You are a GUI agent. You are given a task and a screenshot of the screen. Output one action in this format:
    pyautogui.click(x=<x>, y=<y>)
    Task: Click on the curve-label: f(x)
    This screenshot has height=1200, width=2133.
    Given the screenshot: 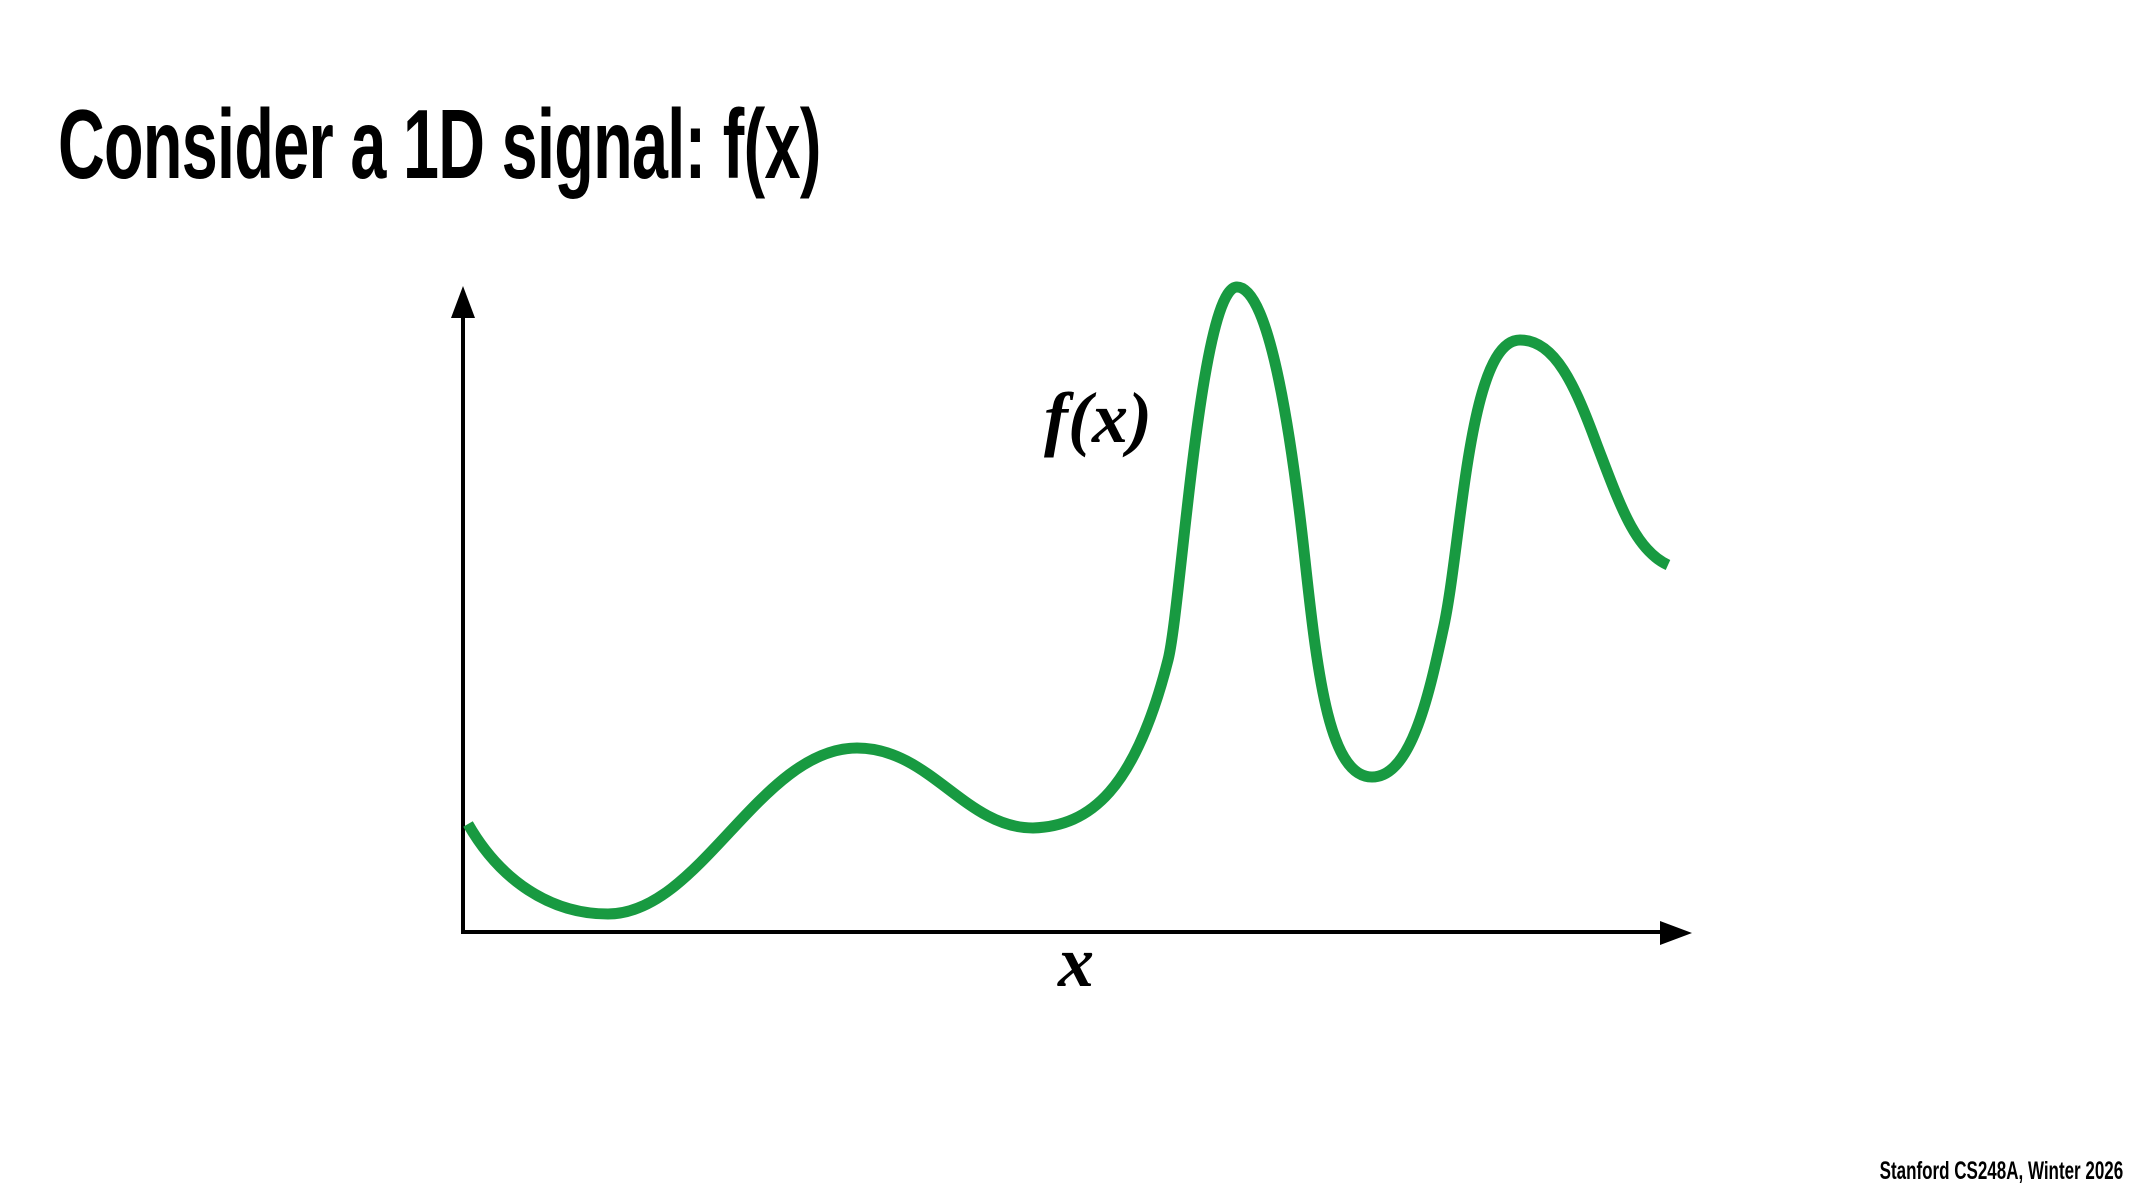 What is the action you would take?
    pyautogui.click(x=1098, y=418)
    